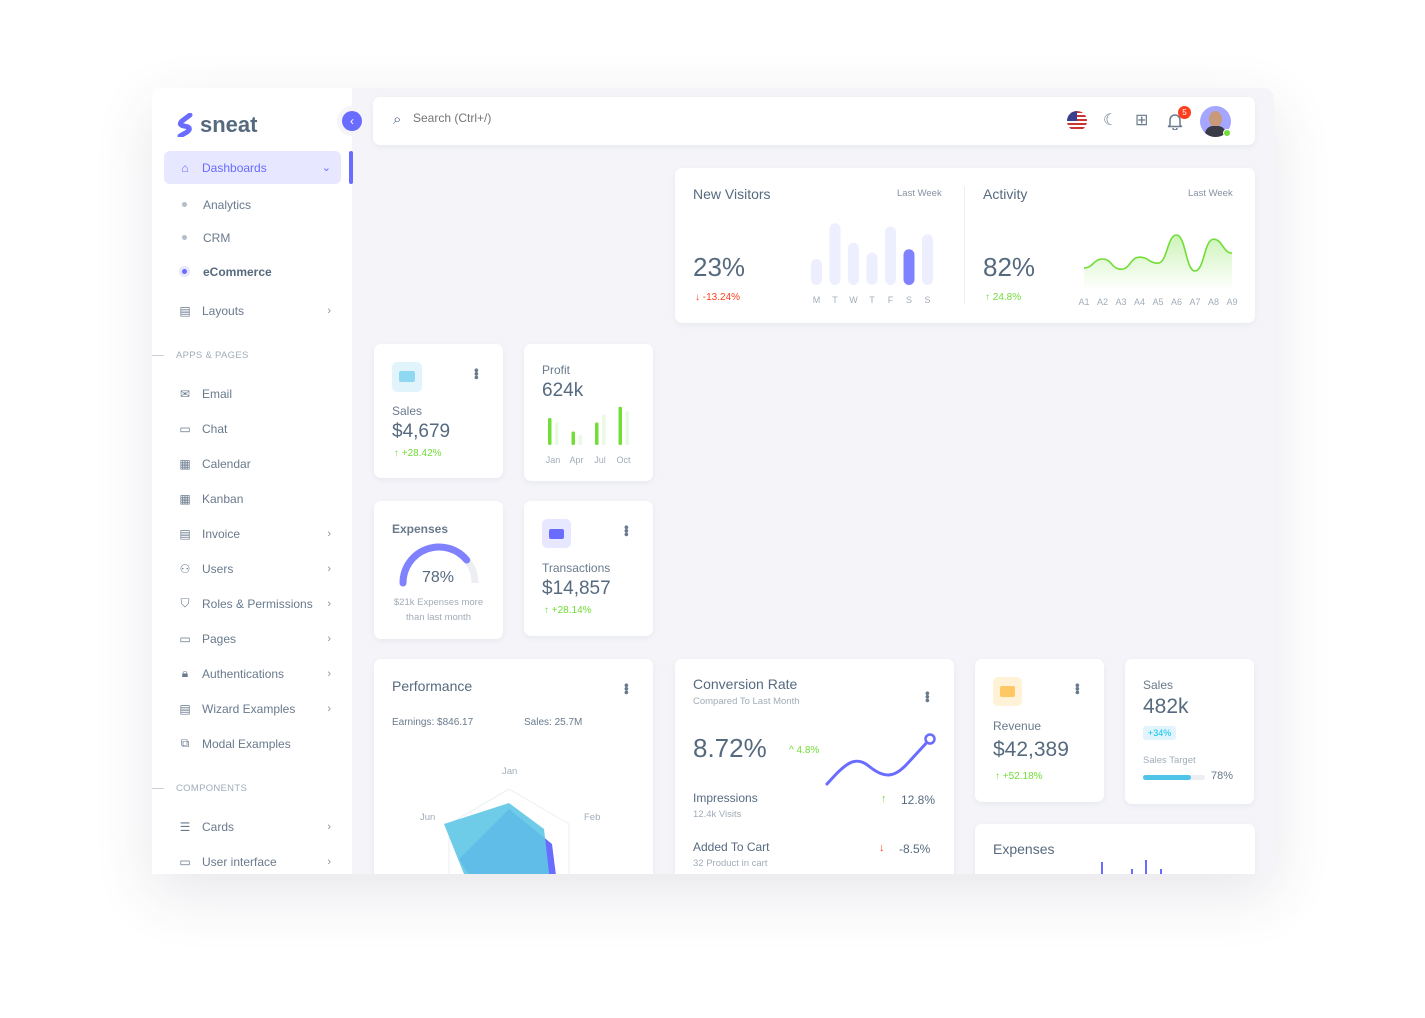 The image size is (1425, 1018). What do you see at coordinates (185, 533) in the screenshot?
I see `menu-icon: ▤` at bounding box center [185, 533].